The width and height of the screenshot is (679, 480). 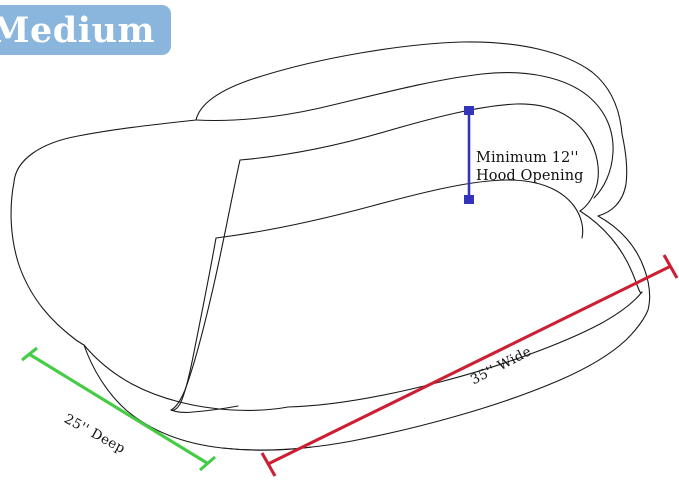 I want to click on size-badge-label: Medium, so click(x=77, y=30).